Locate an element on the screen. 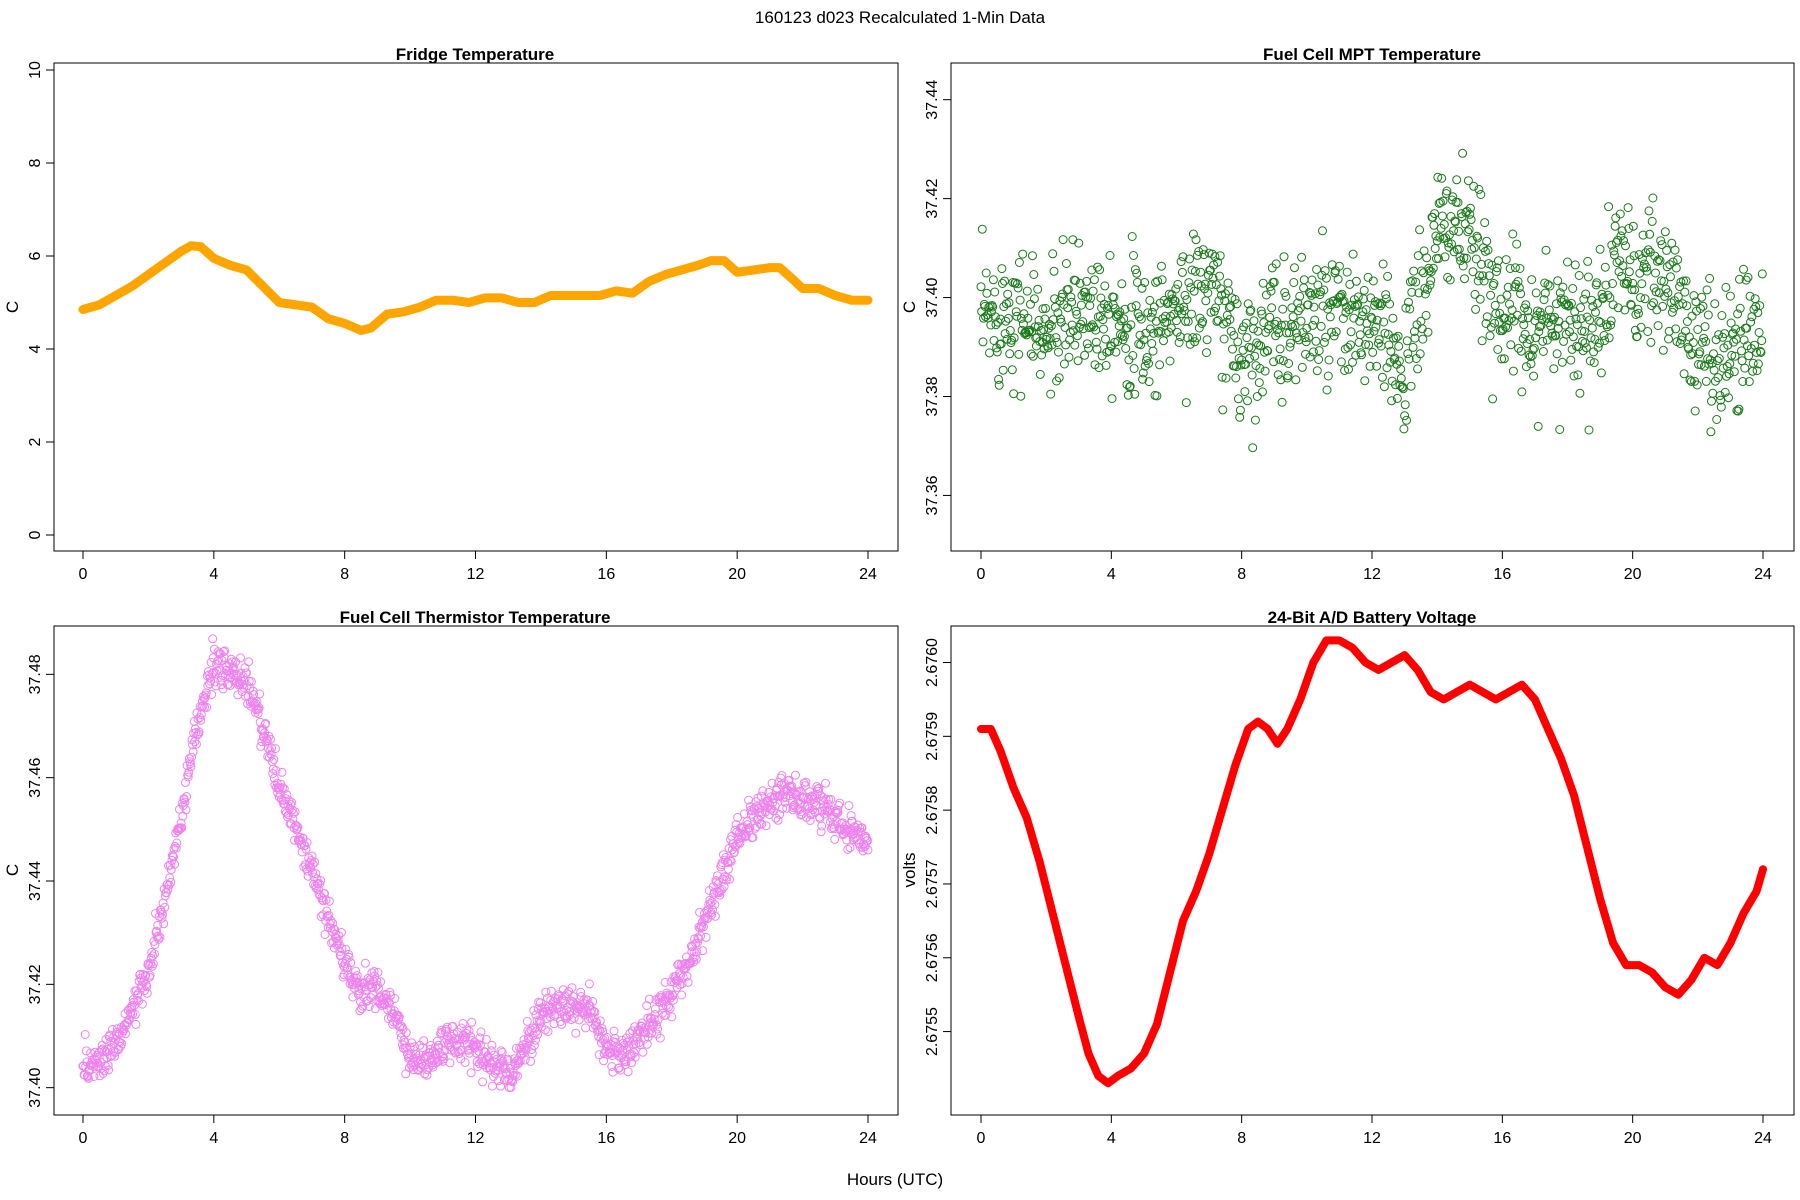 The height and width of the screenshot is (1200, 1800). x-tick-label: 4 is located at coordinates (213, 1138).